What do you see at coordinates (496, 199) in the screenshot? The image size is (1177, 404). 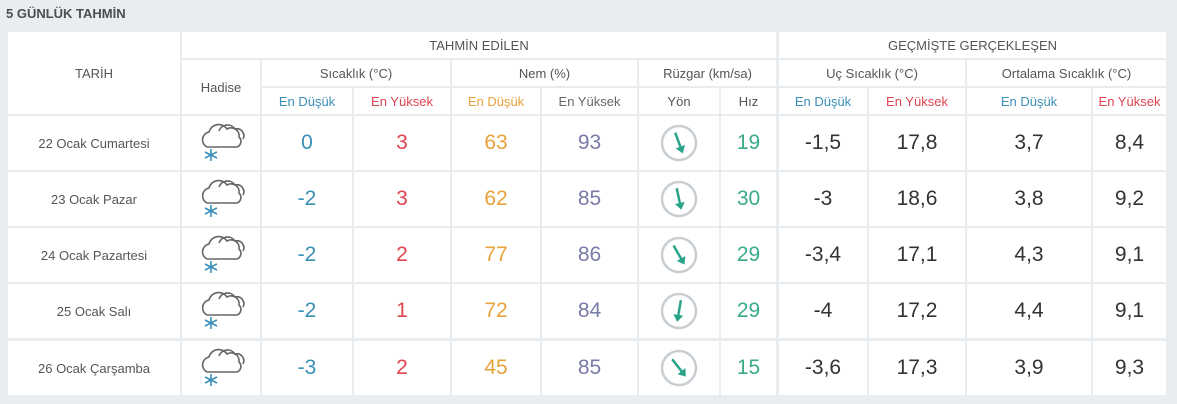 I see `value-cell: 62` at bounding box center [496, 199].